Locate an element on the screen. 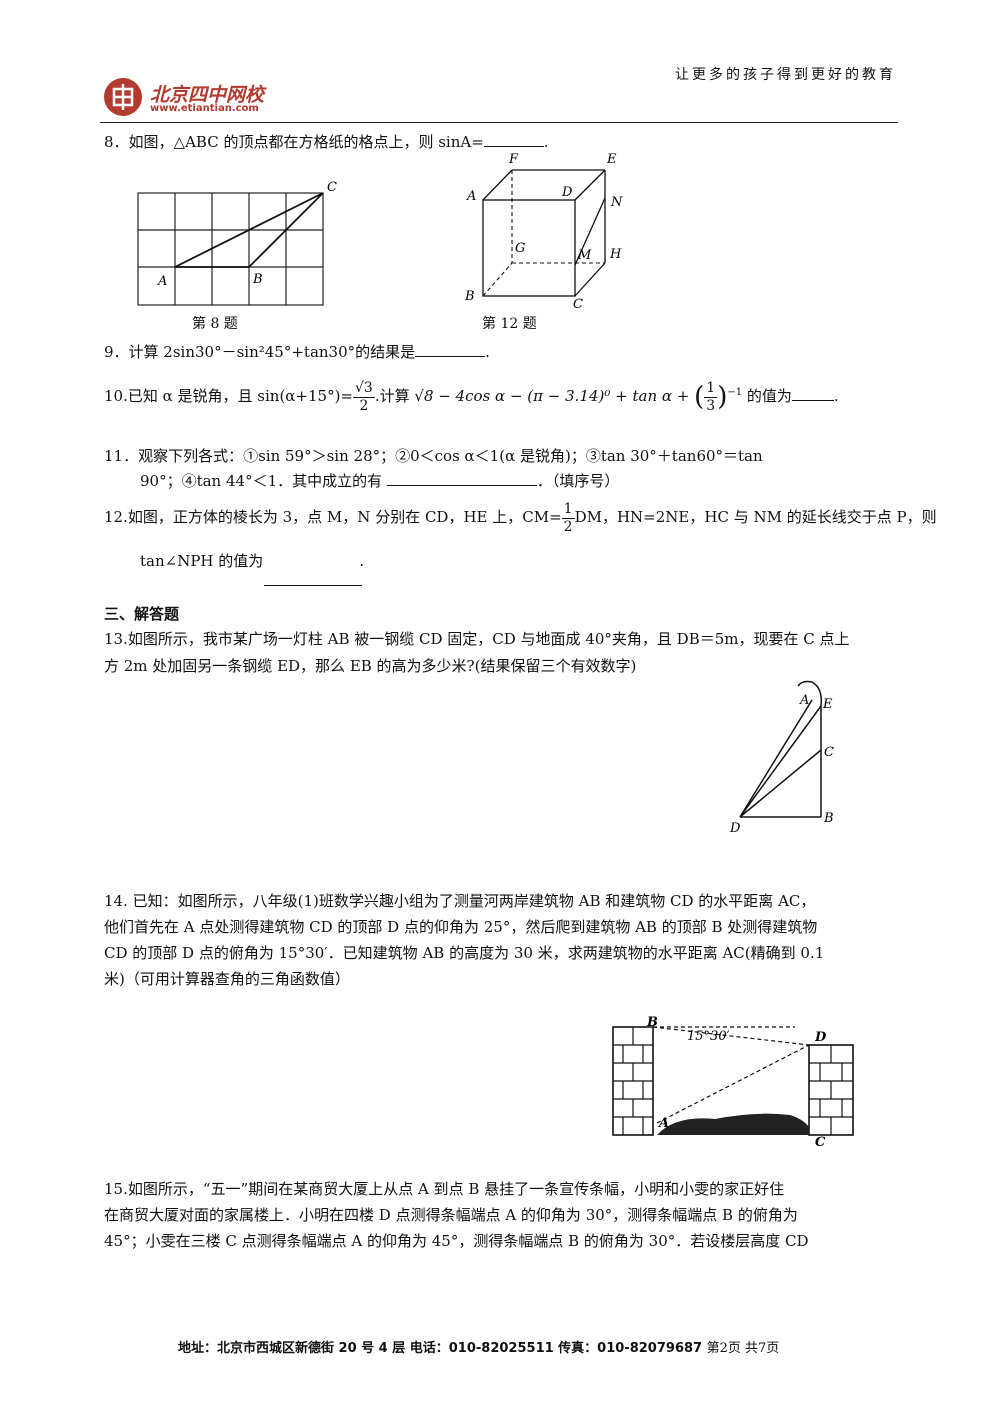 The height and width of the screenshot is (1415, 1000). question-12-text-b: DM，HN=2NE，HC 与 NM 的延长线交于点 P，则 is located at coordinates (755, 517).